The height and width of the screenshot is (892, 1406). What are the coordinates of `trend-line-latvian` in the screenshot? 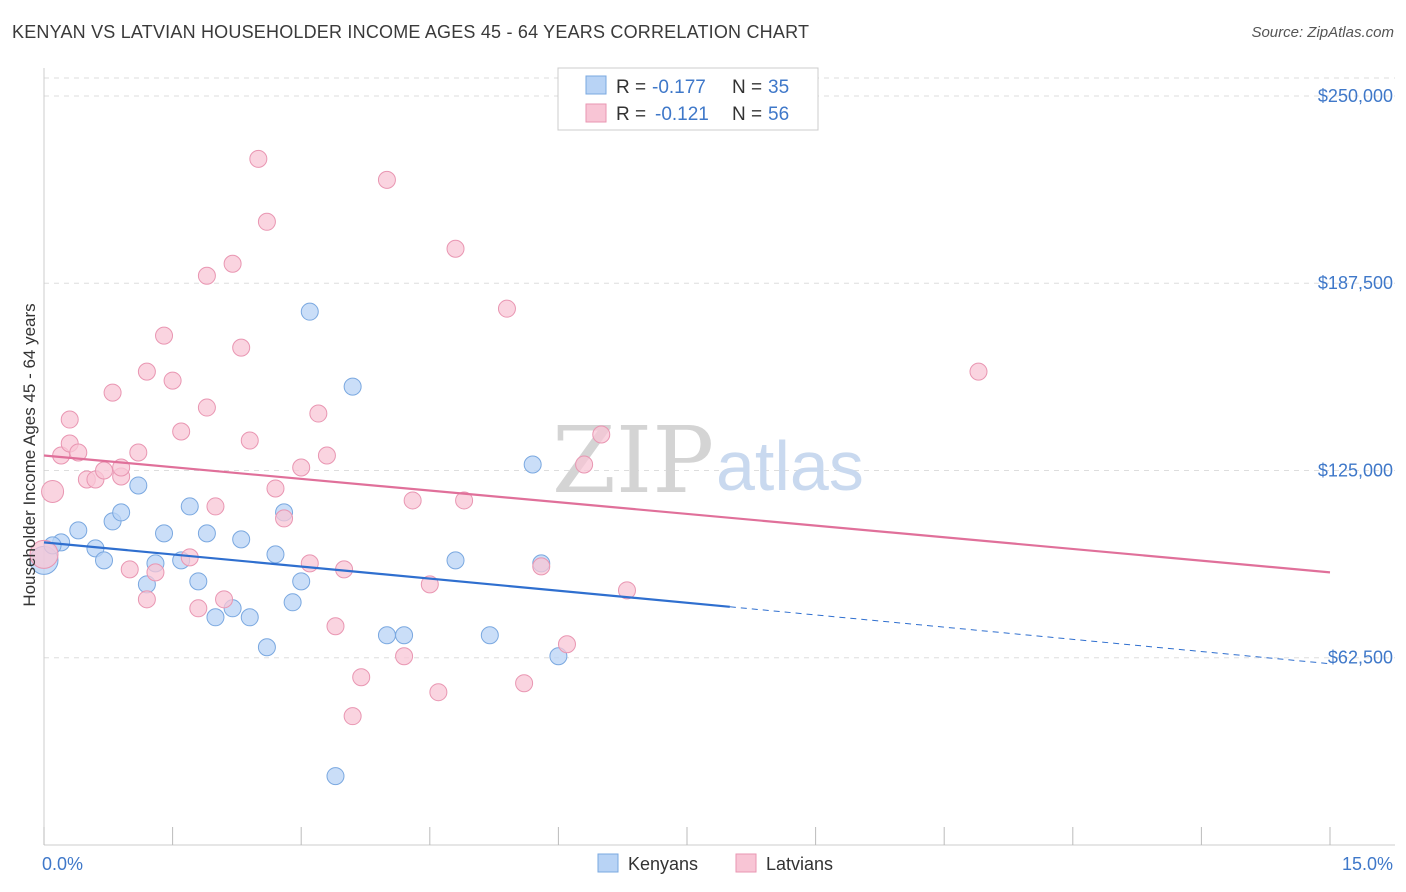 It's located at (687, 514).